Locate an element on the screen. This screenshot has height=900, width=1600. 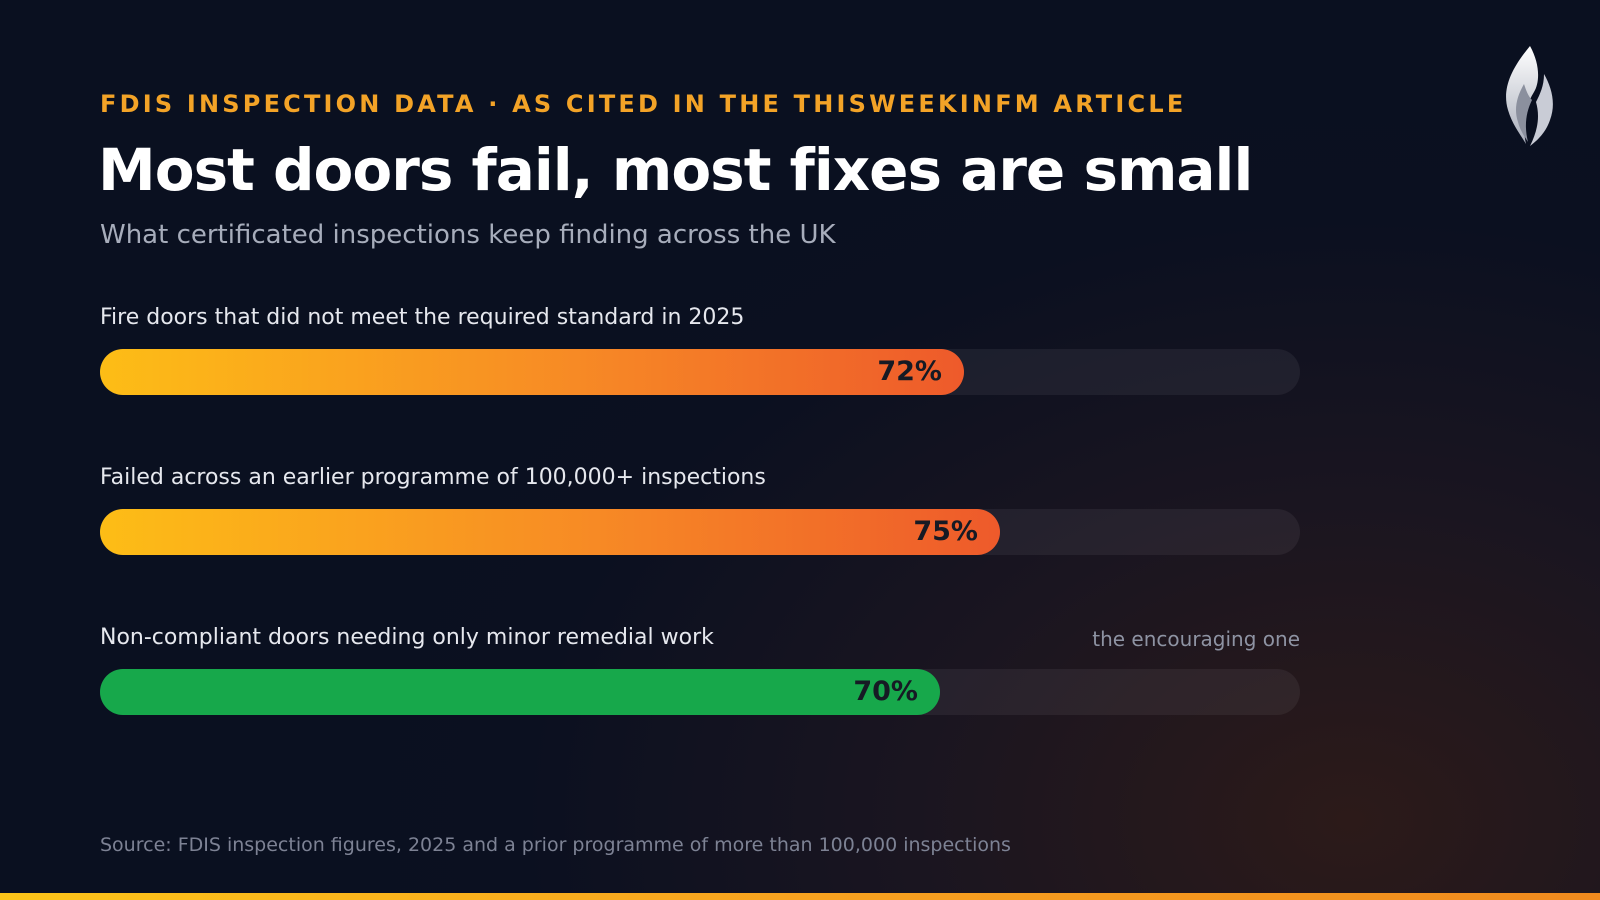
bar-track-1: 72% is located at coordinates (700, 372).